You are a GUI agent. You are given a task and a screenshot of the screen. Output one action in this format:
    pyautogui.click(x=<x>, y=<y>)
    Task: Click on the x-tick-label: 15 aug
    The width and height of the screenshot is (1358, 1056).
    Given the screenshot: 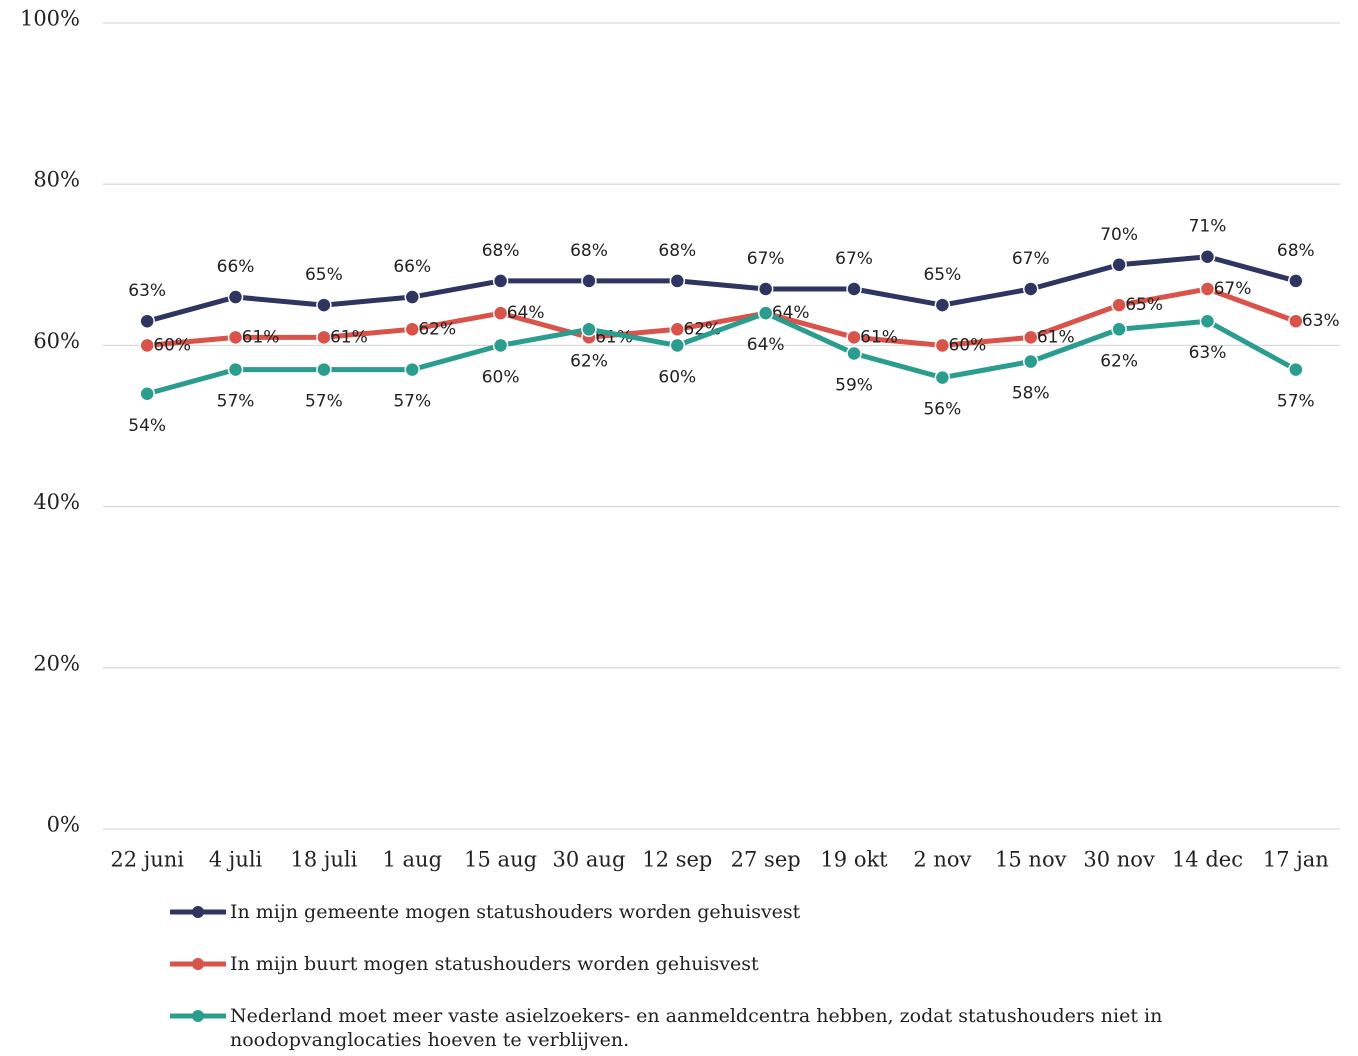 What is the action you would take?
    pyautogui.click(x=500, y=860)
    